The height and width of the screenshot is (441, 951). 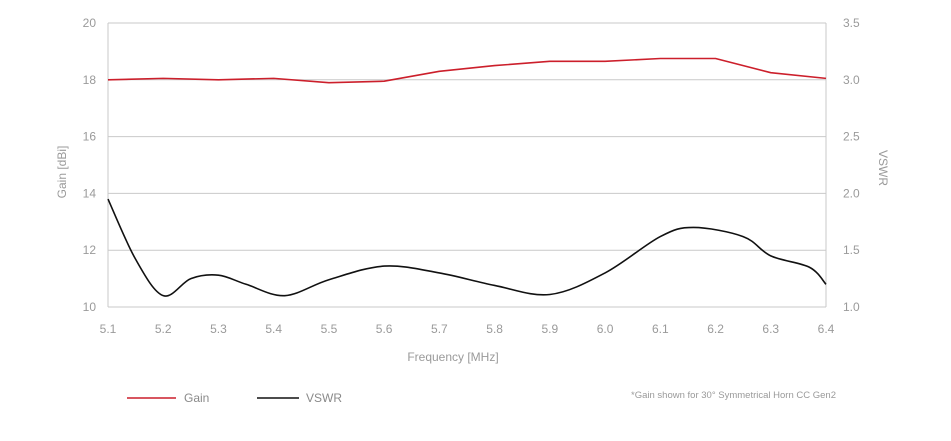 I want to click on x-tick-label: 6.1, so click(x=660, y=329).